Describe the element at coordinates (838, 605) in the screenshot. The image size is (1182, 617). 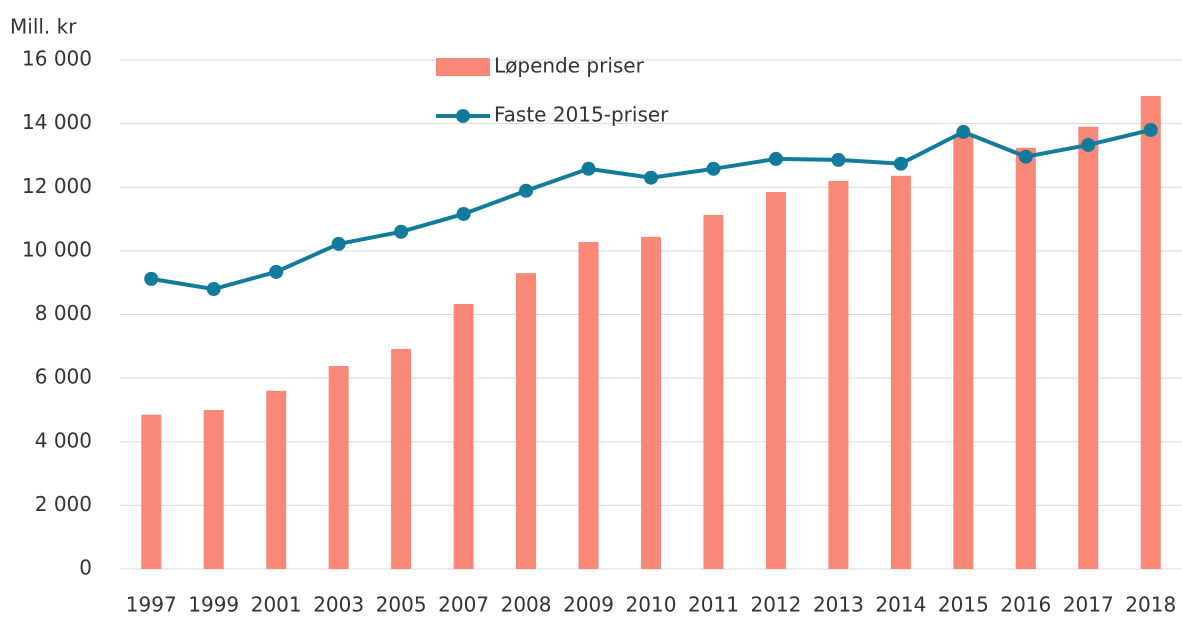
I see `x-tick-label: 2013` at that location.